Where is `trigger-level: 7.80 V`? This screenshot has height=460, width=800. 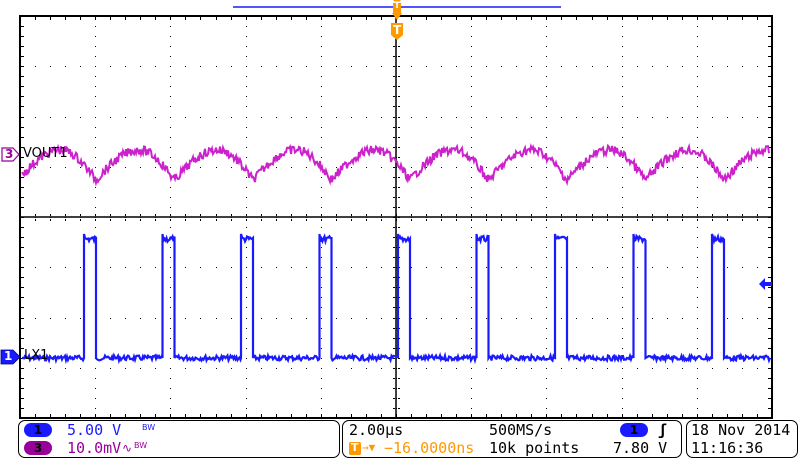
trigger-level: 7.80 V is located at coordinates (640, 448).